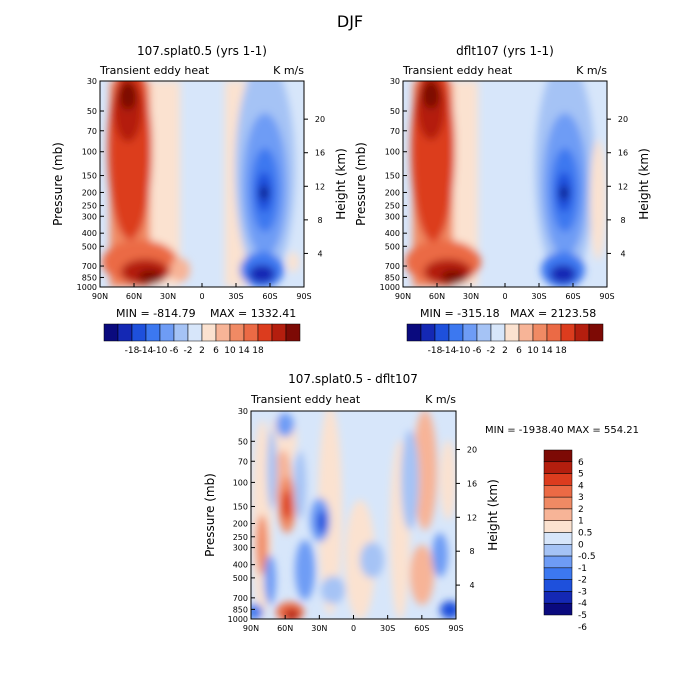  I want to click on y-tick-right-label: 12, so click(320, 186).